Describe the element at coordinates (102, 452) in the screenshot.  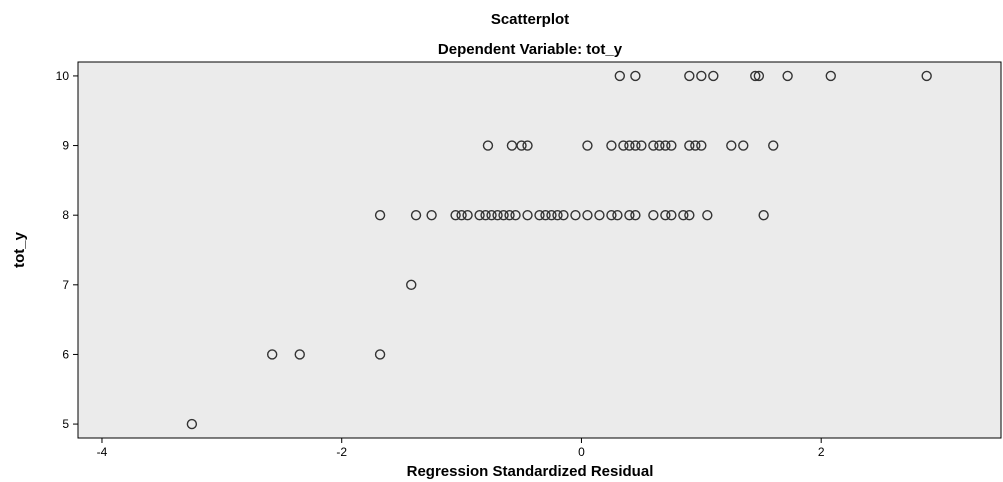
I see `x-tick-label: -4` at that location.